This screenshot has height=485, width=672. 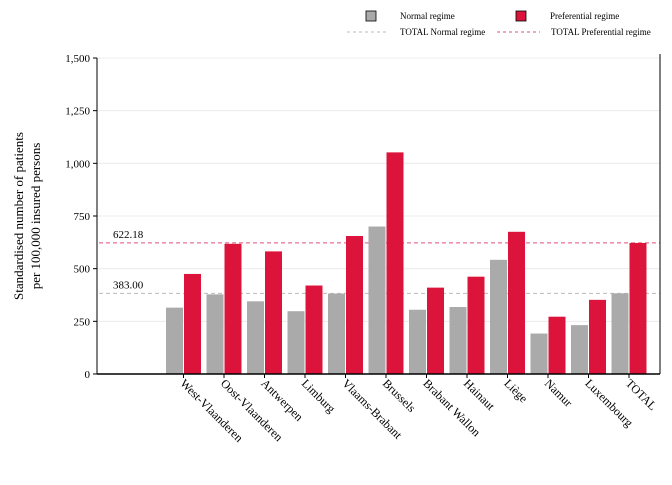 What do you see at coordinates (77, 112) in the screenshot?
I see `y-tick-label: 1,250` at bounding box center [77, 112].